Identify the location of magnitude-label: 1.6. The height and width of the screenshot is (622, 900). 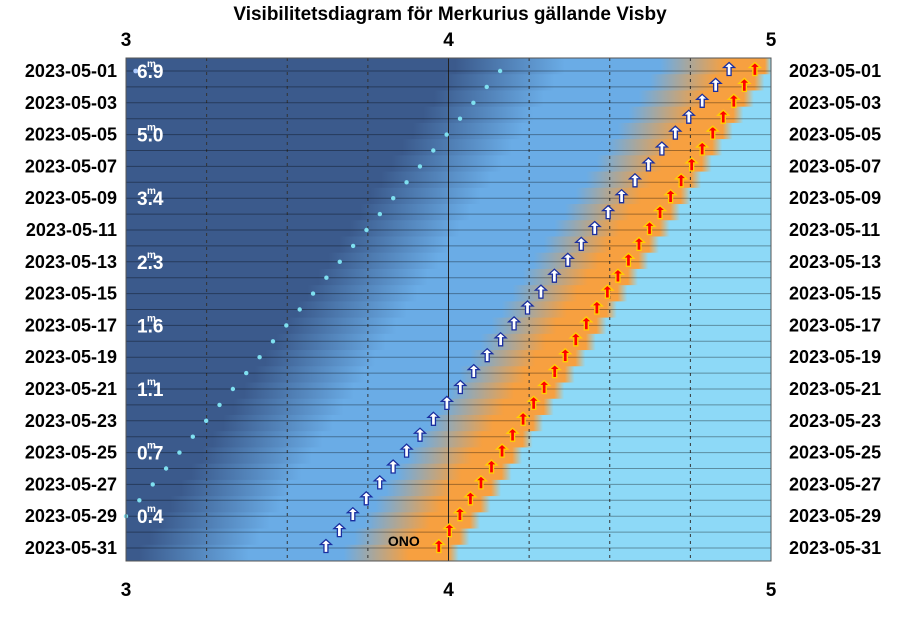
(150, 326).